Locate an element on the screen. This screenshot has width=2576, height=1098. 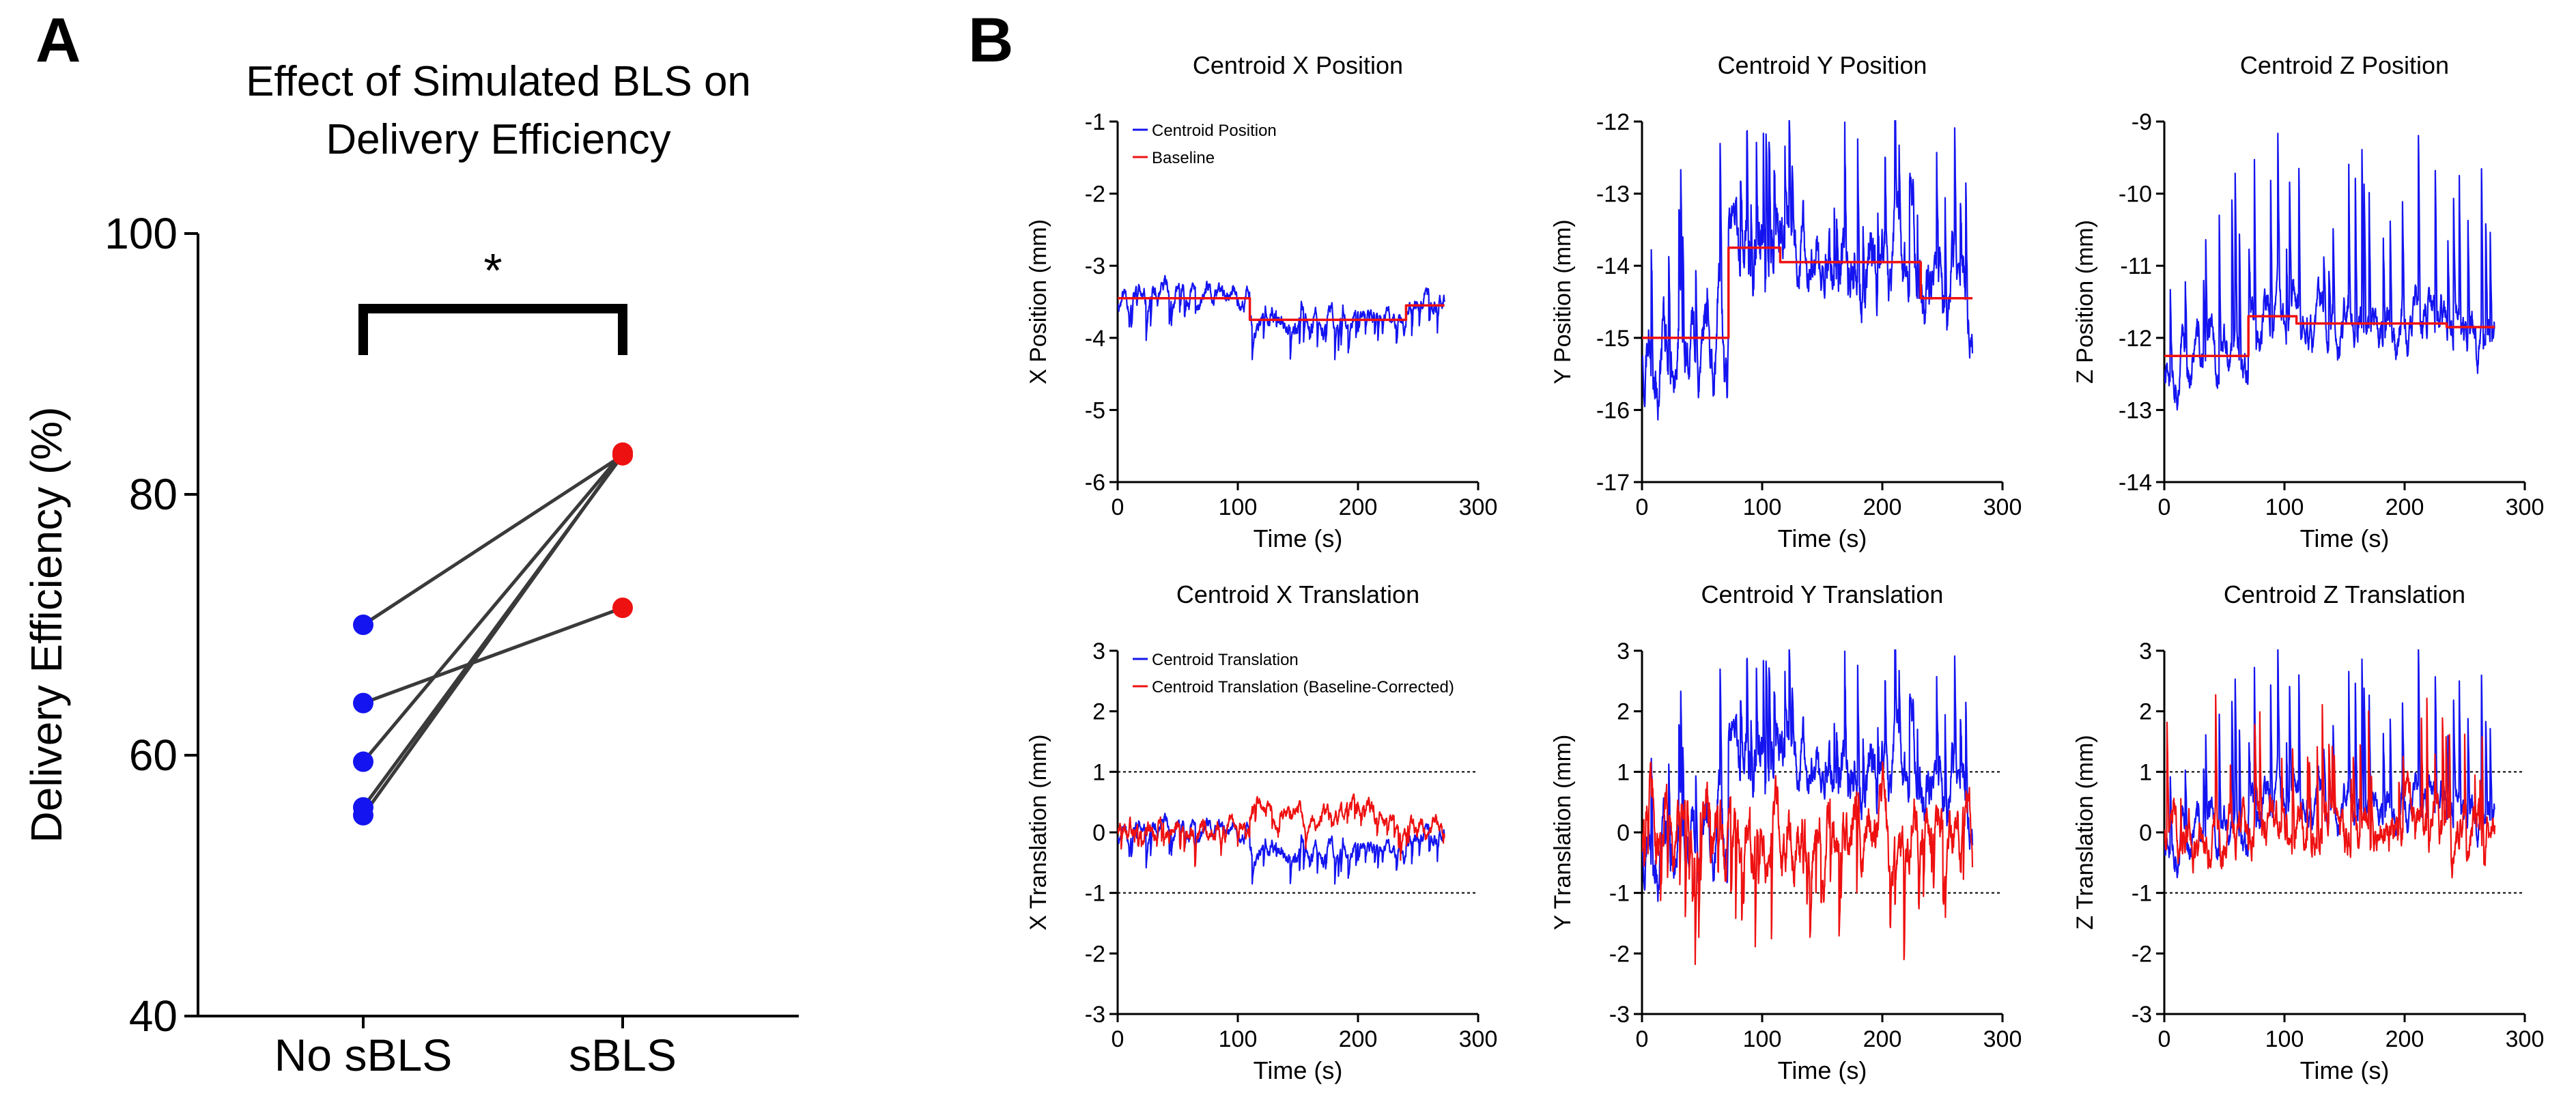
y-tick-label: 80 is located at coordinates (153, 495).